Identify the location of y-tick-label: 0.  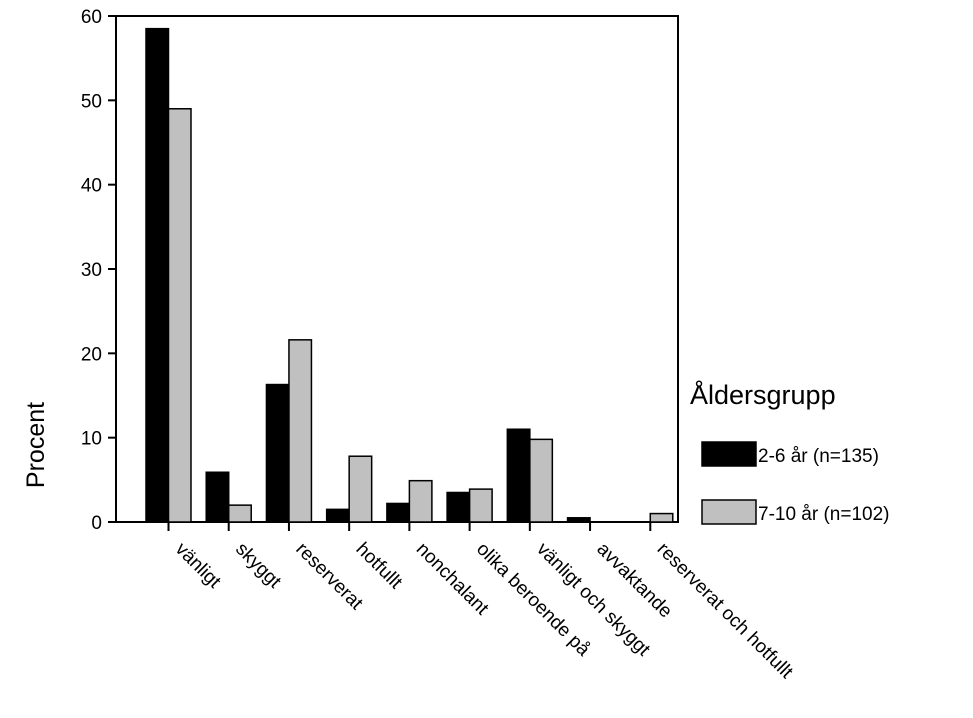
(96, 523).